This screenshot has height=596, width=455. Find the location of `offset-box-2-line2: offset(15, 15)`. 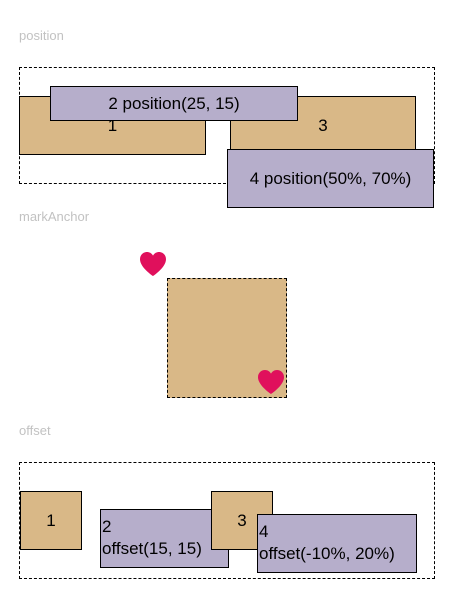

offset-box-2-line2: offset(15, 15) is located at coordinates (152, 548).